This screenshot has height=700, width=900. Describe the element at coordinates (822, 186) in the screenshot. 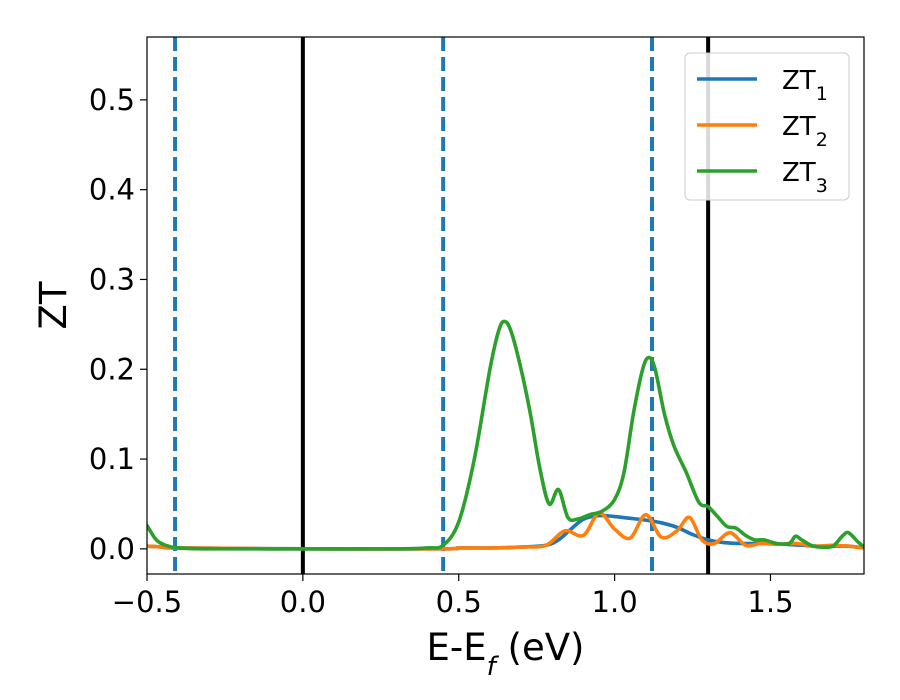

I see `legend-label-subscript: 3` at that location.